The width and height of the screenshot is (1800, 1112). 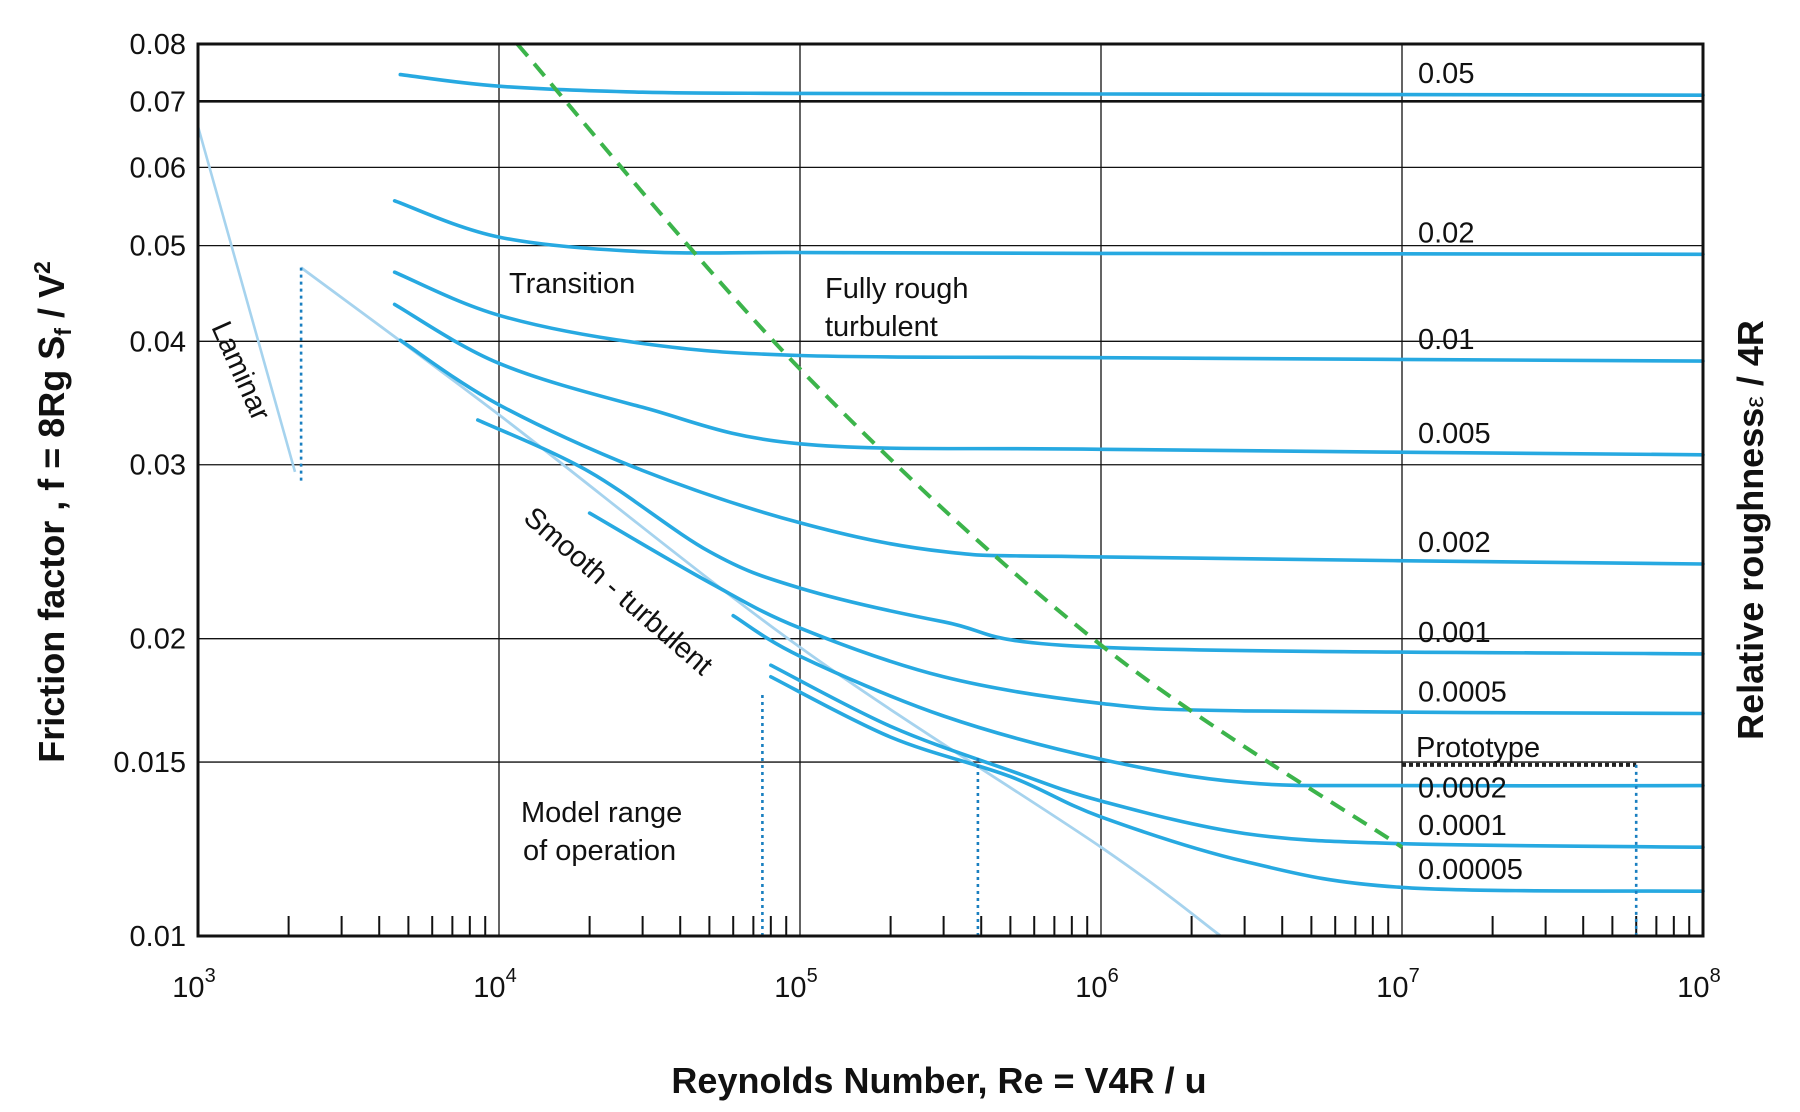 What do you see at coordinates (1048, 379) in the screenshot?
I see `roughness-curve-0.005` at bounding box center [1048, 379].